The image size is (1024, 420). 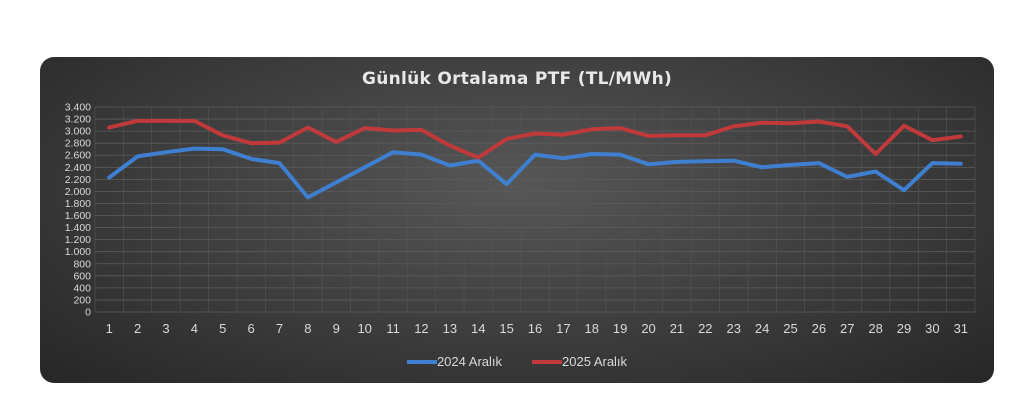 I want to click on legend-item-2024: 2024 Aralık, so click(x=454, y=361).